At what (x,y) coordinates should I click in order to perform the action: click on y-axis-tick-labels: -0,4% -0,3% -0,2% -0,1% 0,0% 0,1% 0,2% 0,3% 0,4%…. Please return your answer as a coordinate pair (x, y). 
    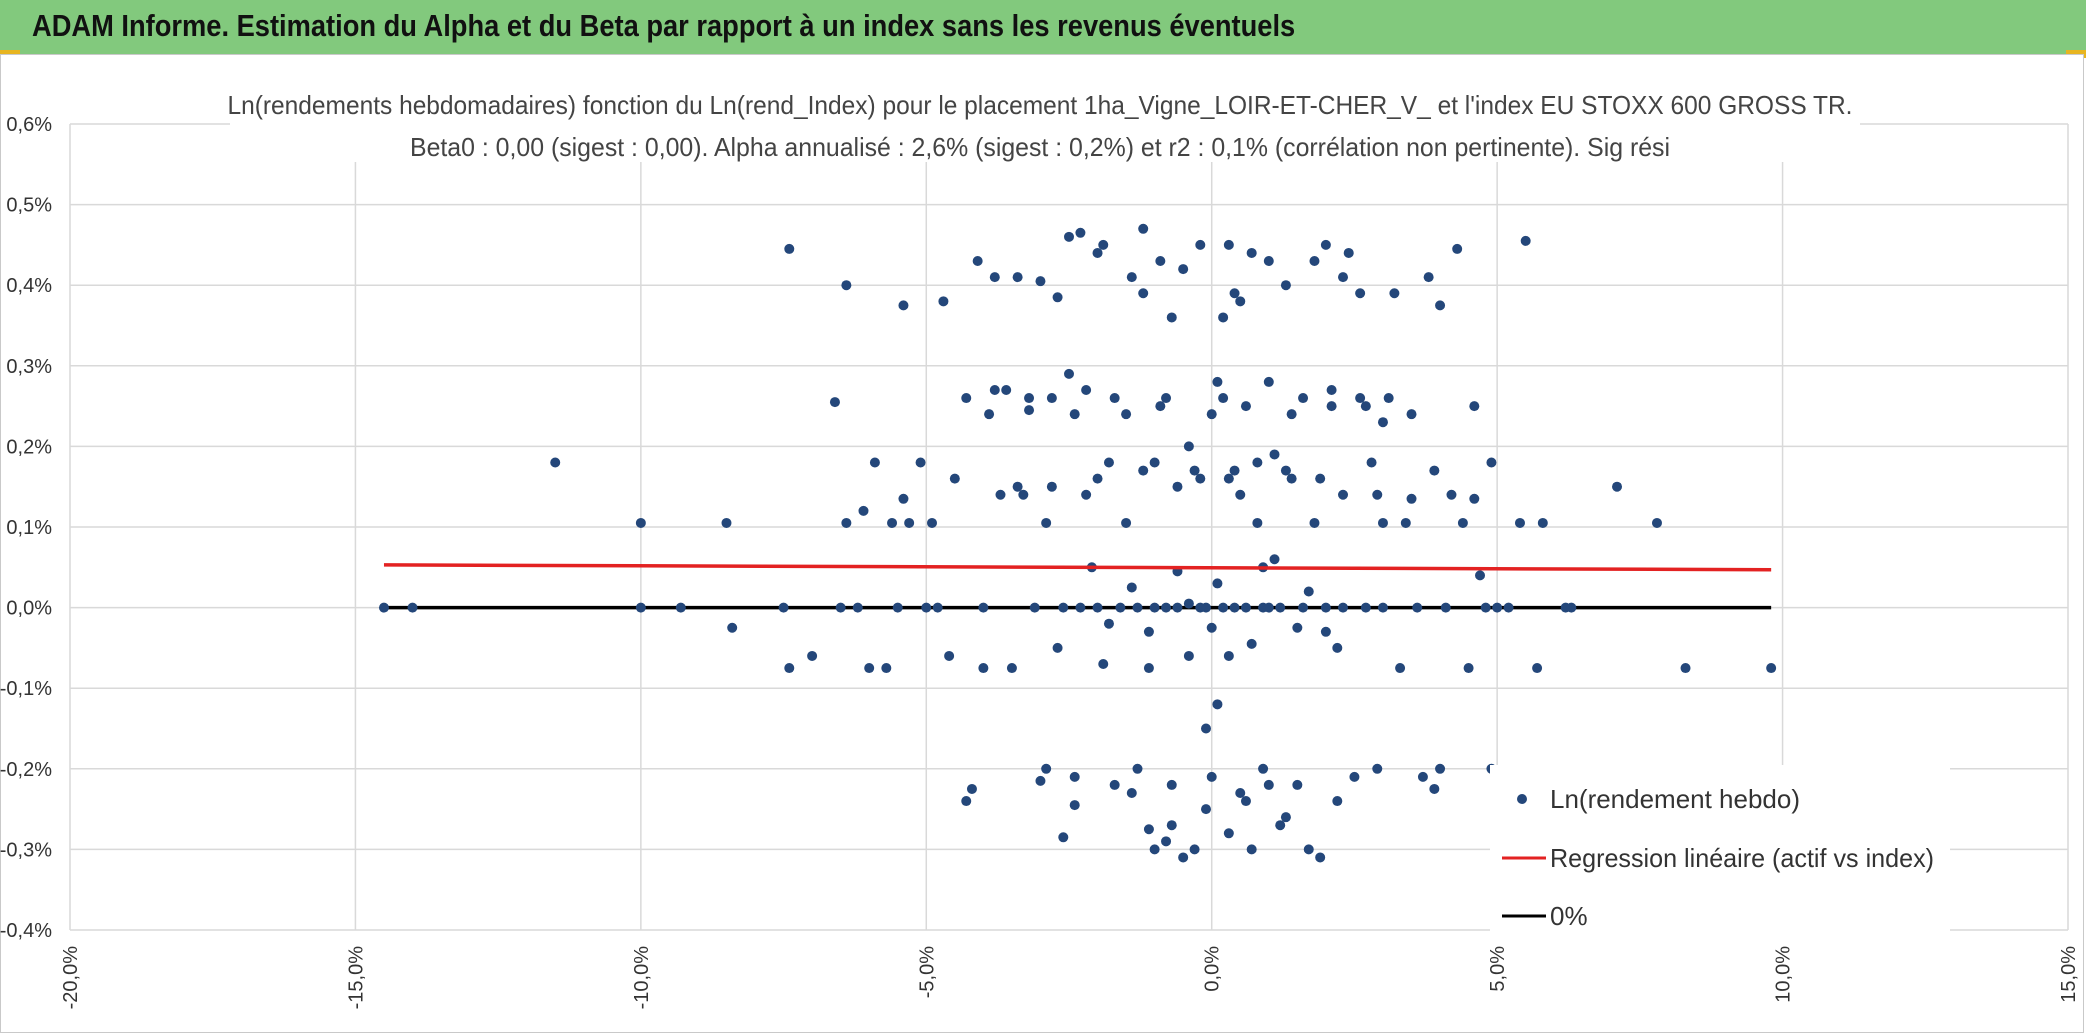
    Looking at the image, I should click on (26, 528).